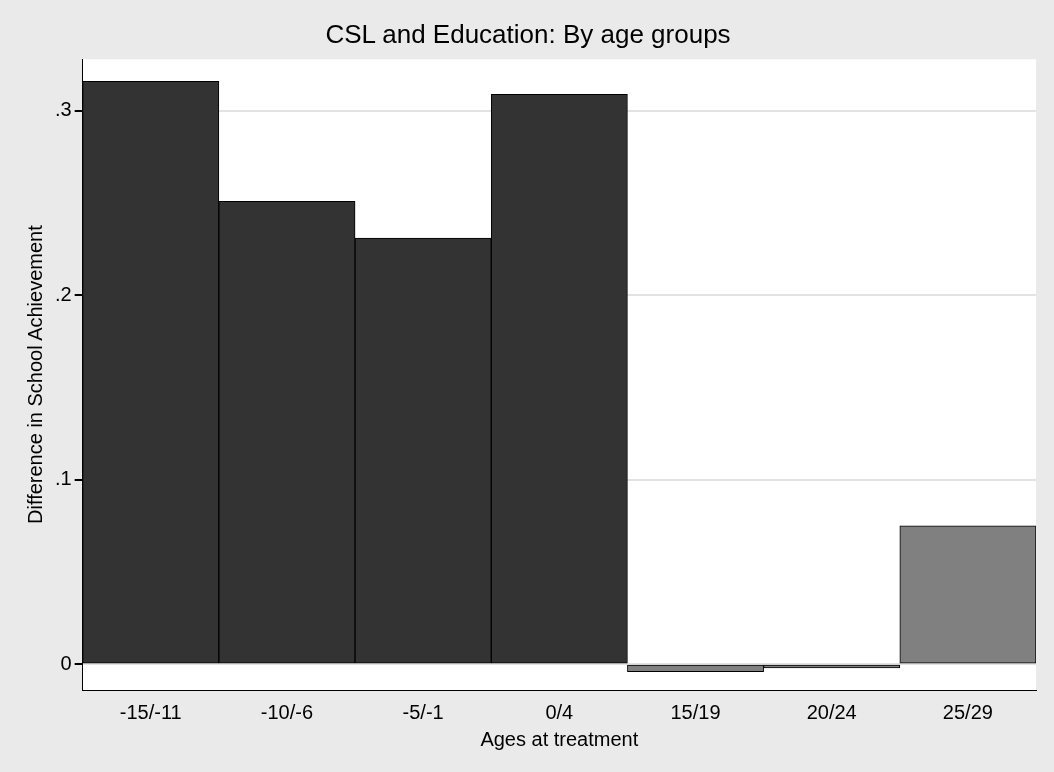  Describe the element at coordinates (66, 662) in the screenshot. I see `y-tick-label: 0` at that location.